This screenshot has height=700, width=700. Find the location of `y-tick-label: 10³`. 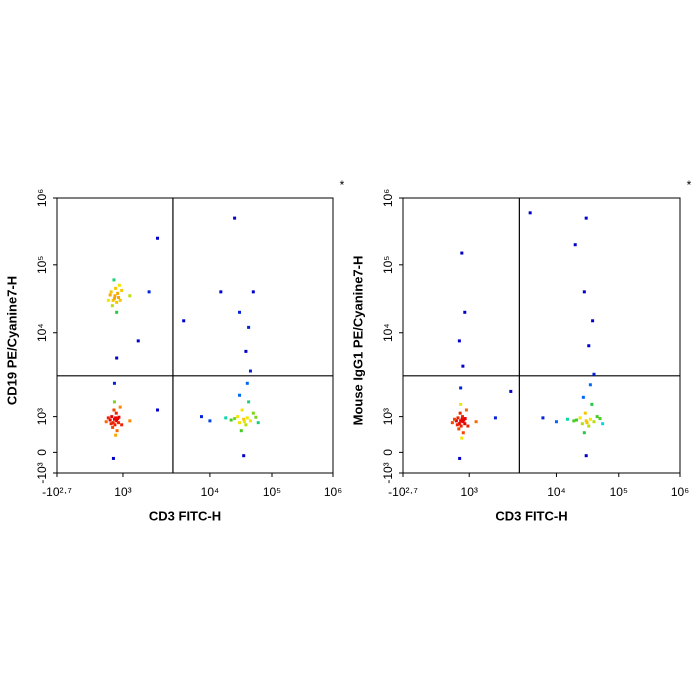

y-tick-label: 10³ is located at coordinates (42, 416).